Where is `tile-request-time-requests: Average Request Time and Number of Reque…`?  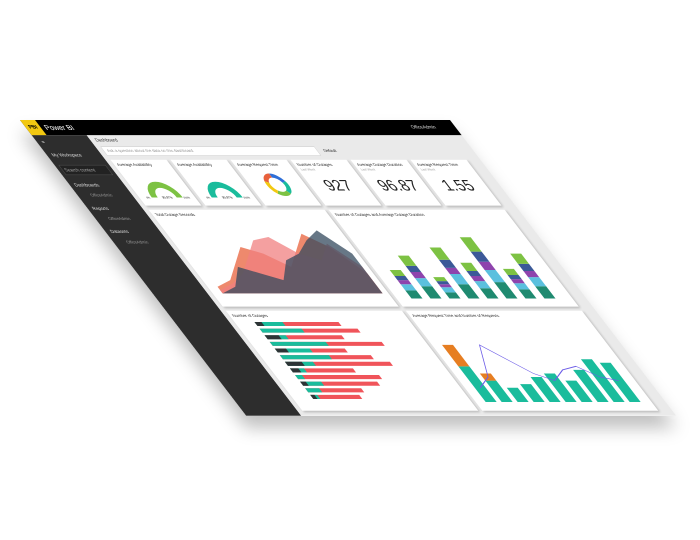
tile-request-time-requests: Average Request Time and Number of Reque… is located at coordinates (532, 360).